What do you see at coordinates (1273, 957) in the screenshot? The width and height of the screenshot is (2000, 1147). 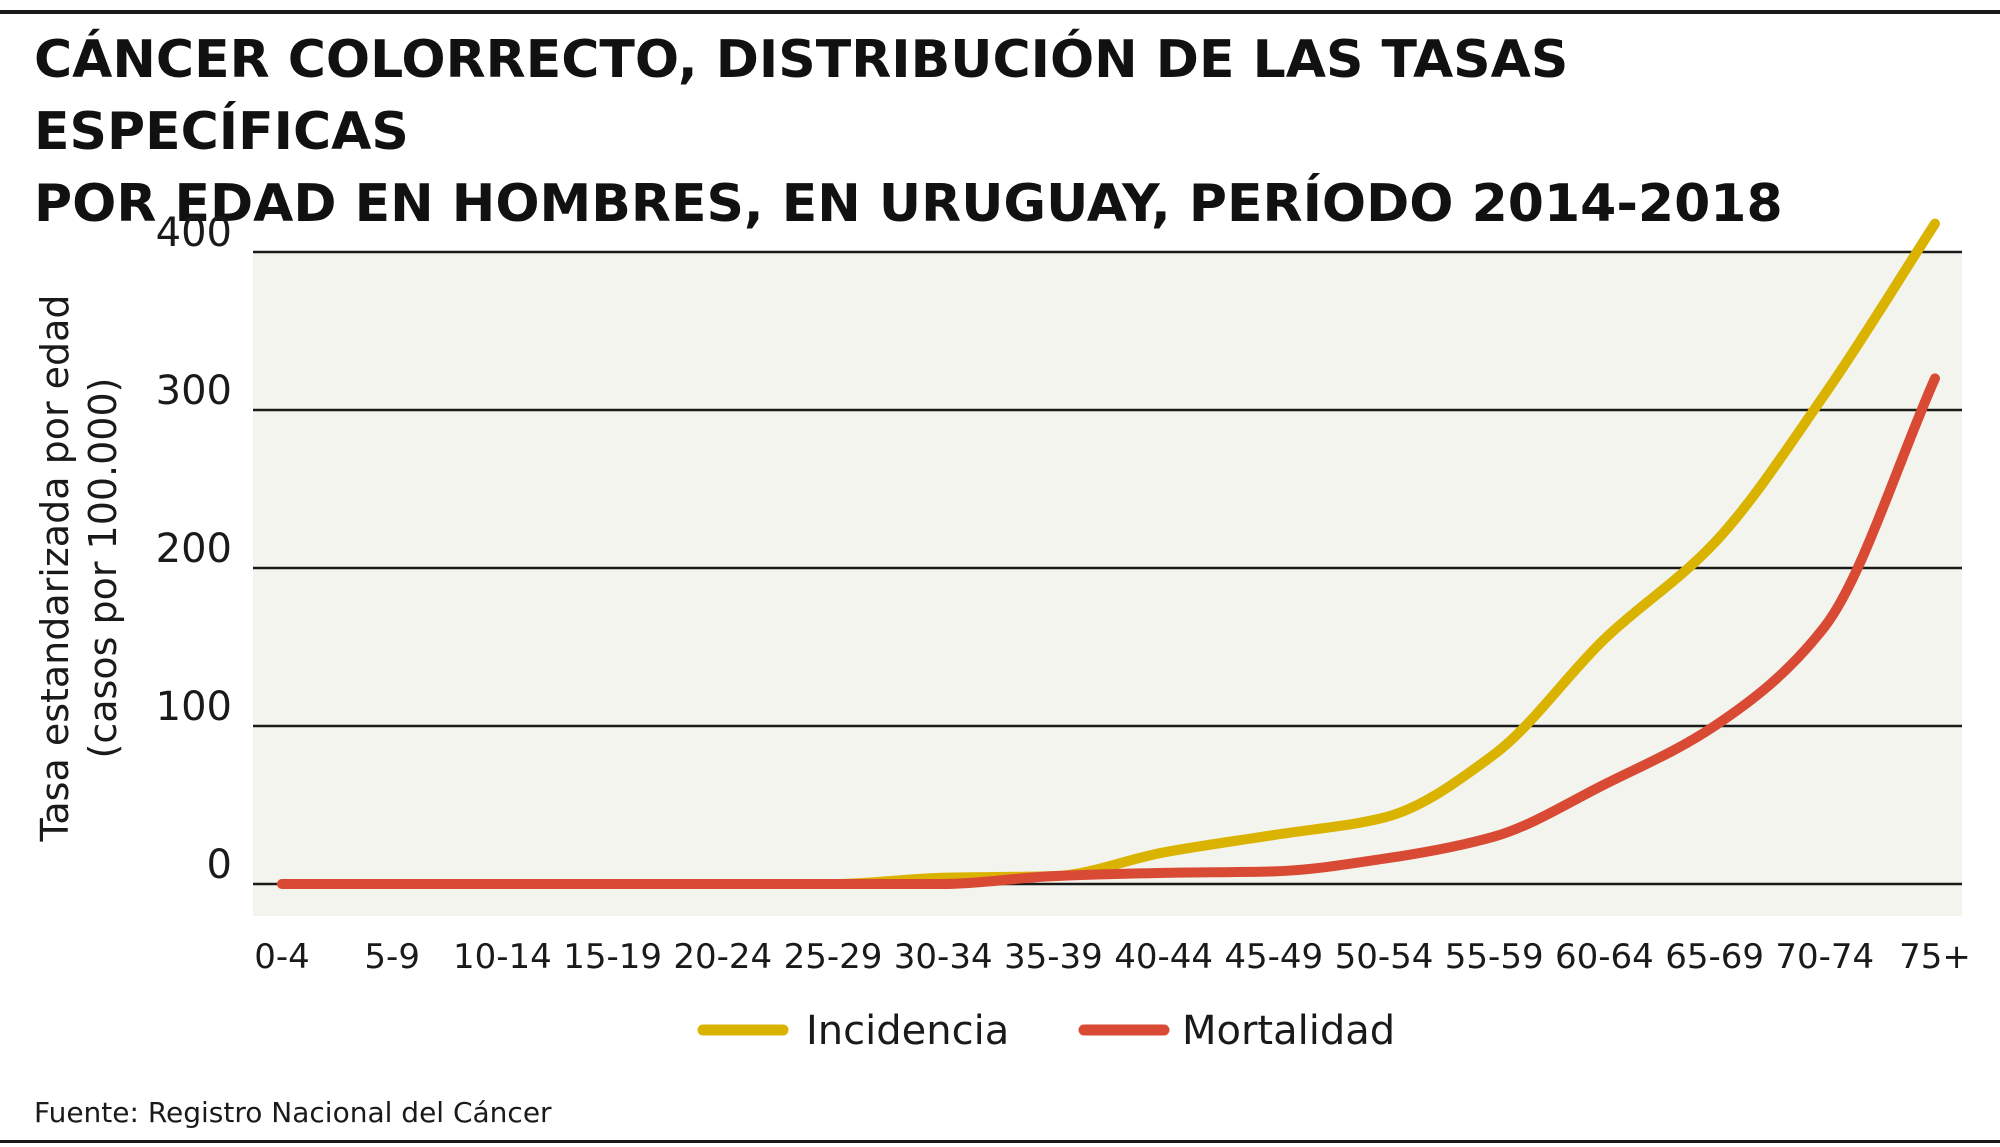 I see `x-tick-label: 45-49` at bounding box center [1273, 957].